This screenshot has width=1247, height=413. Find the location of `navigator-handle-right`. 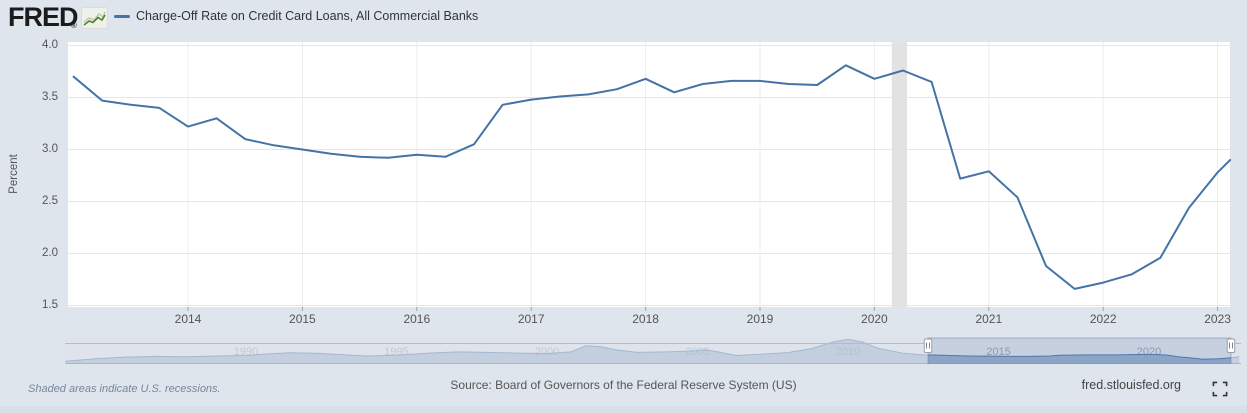

navigator-handle-right is located at coordinates (1231, 345).